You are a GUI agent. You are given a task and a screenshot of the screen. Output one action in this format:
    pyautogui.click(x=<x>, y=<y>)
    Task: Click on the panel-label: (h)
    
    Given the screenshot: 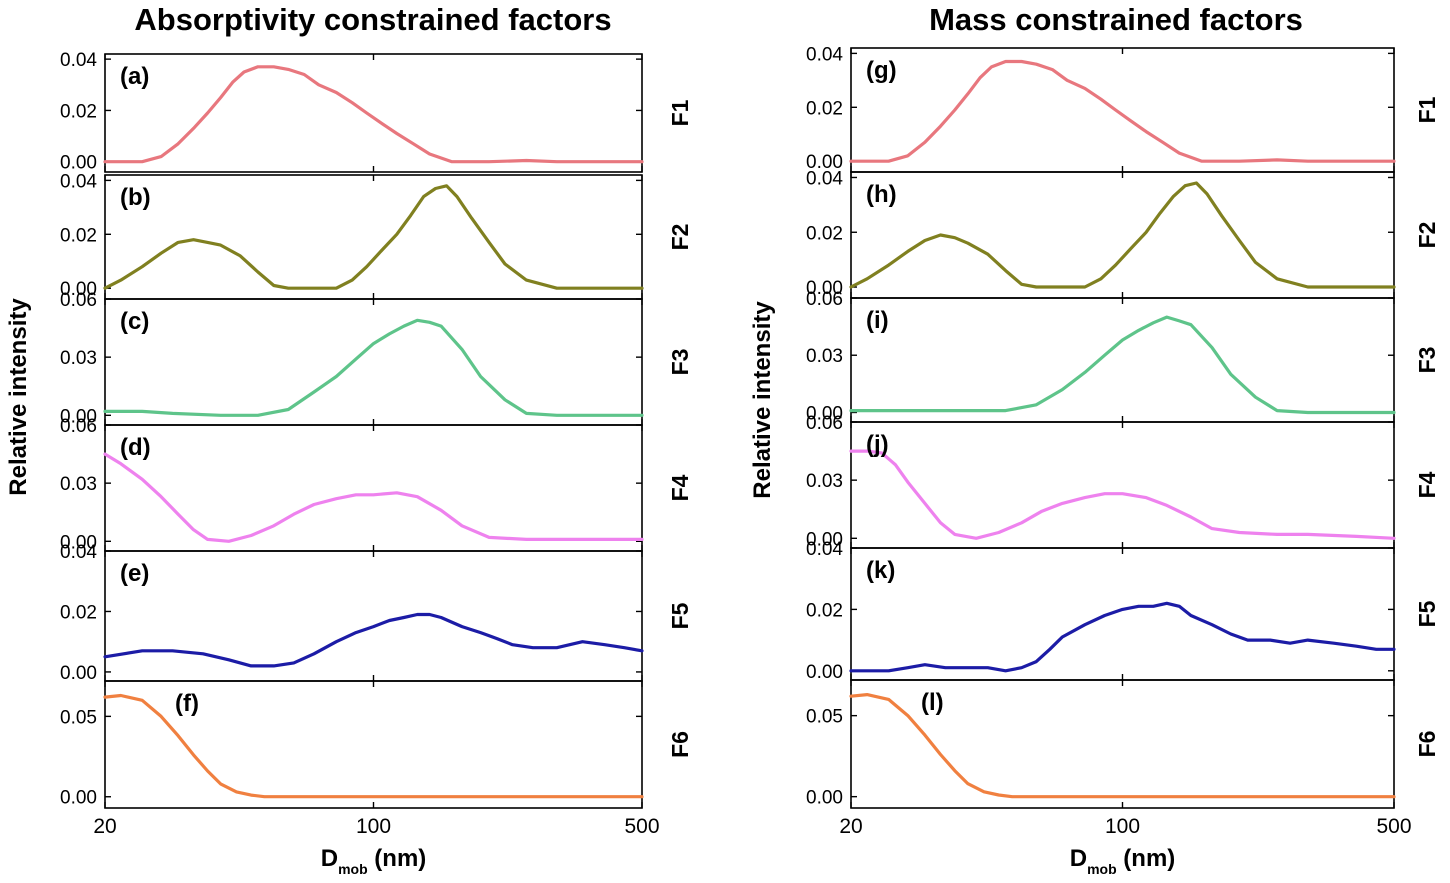 What is the action you would take?
    pyautogui.click(x=881, y=194)
    